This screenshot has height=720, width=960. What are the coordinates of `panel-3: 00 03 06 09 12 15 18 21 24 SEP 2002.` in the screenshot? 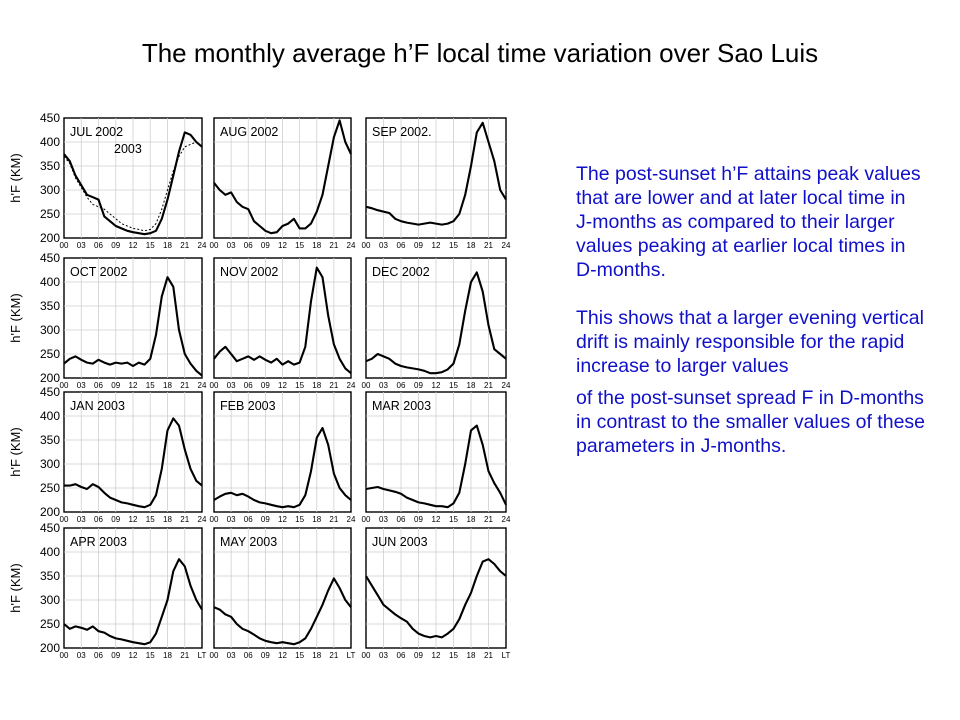 It's located at (436, 183).